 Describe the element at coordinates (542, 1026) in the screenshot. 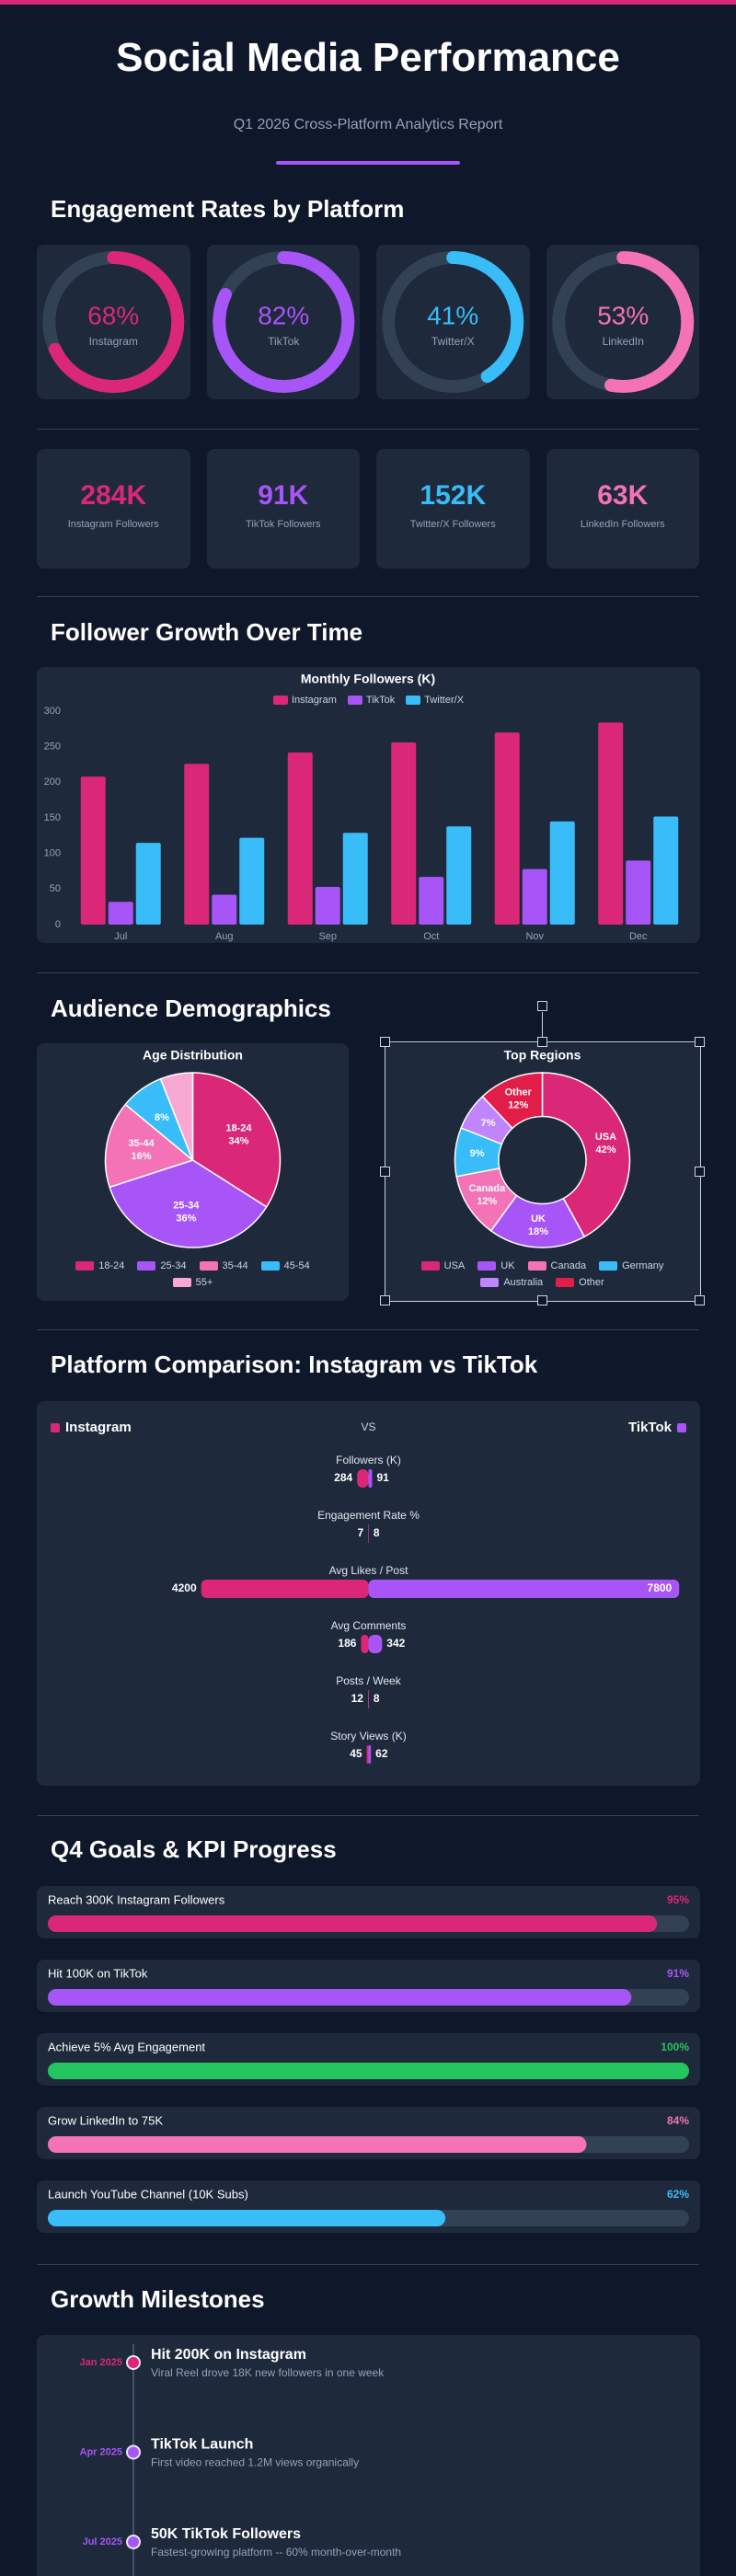

I see `rotate-line` at that location.